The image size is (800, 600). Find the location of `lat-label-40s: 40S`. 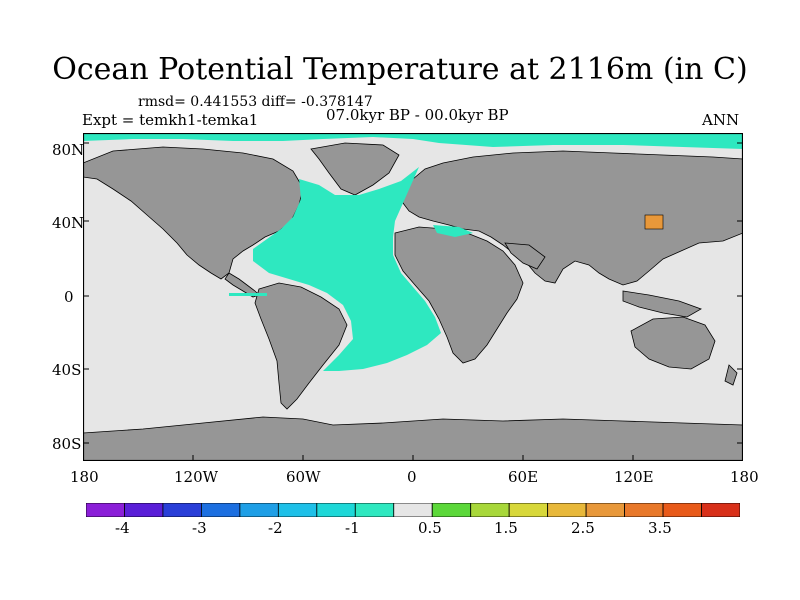

lat-label-40s: 40S is located at coordinates (67, 370).